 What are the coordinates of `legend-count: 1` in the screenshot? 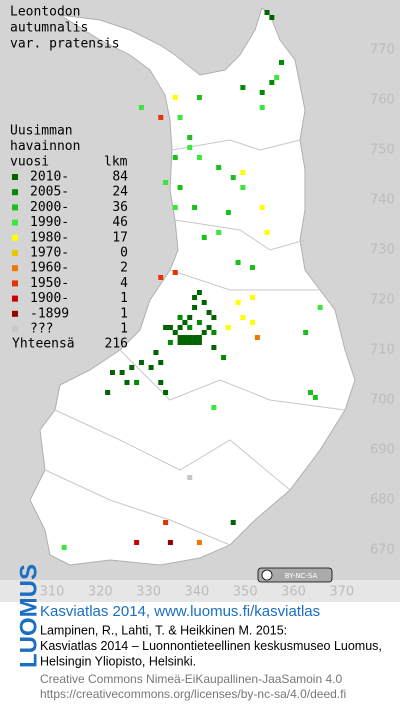 It's located at (124, 298).